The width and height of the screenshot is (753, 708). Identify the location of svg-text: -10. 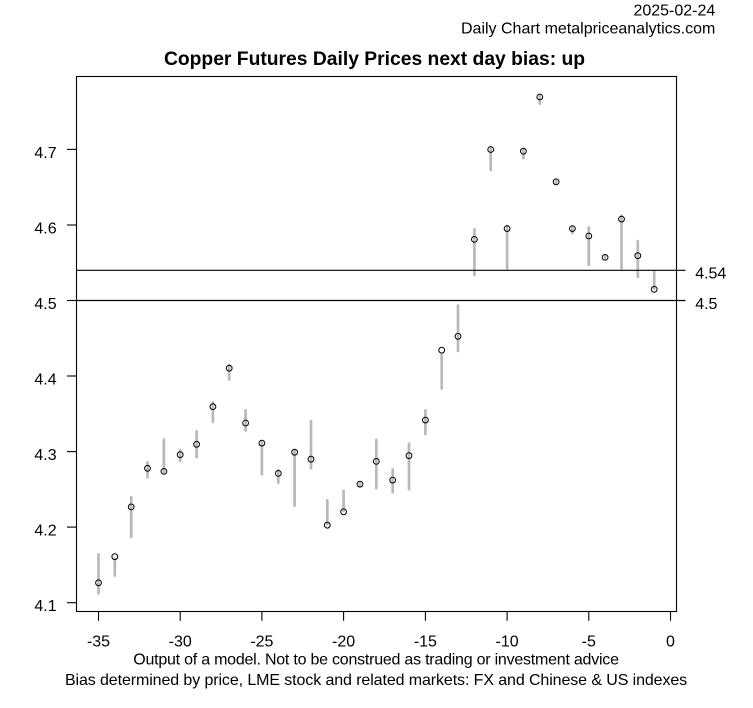
(507, 642).